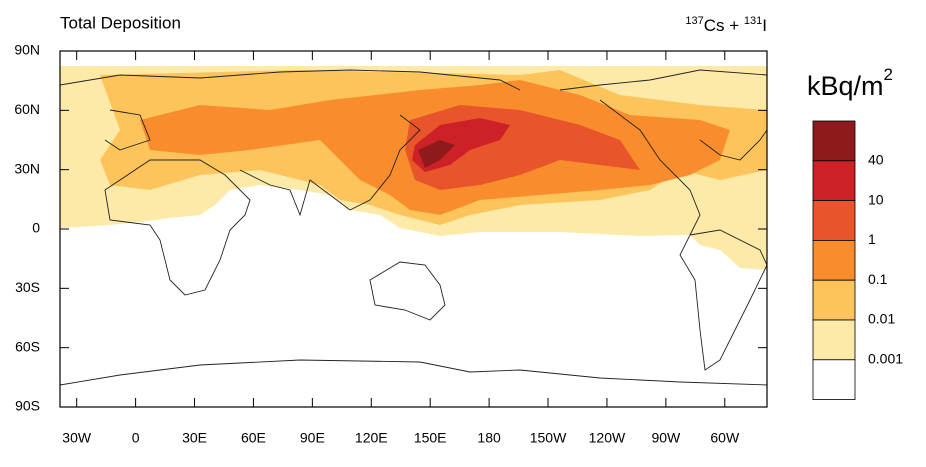  What do you see at coordinates (876, 199) in the screenshot?
I see `colorbar-label: 10` at bounding box center [876, 199].